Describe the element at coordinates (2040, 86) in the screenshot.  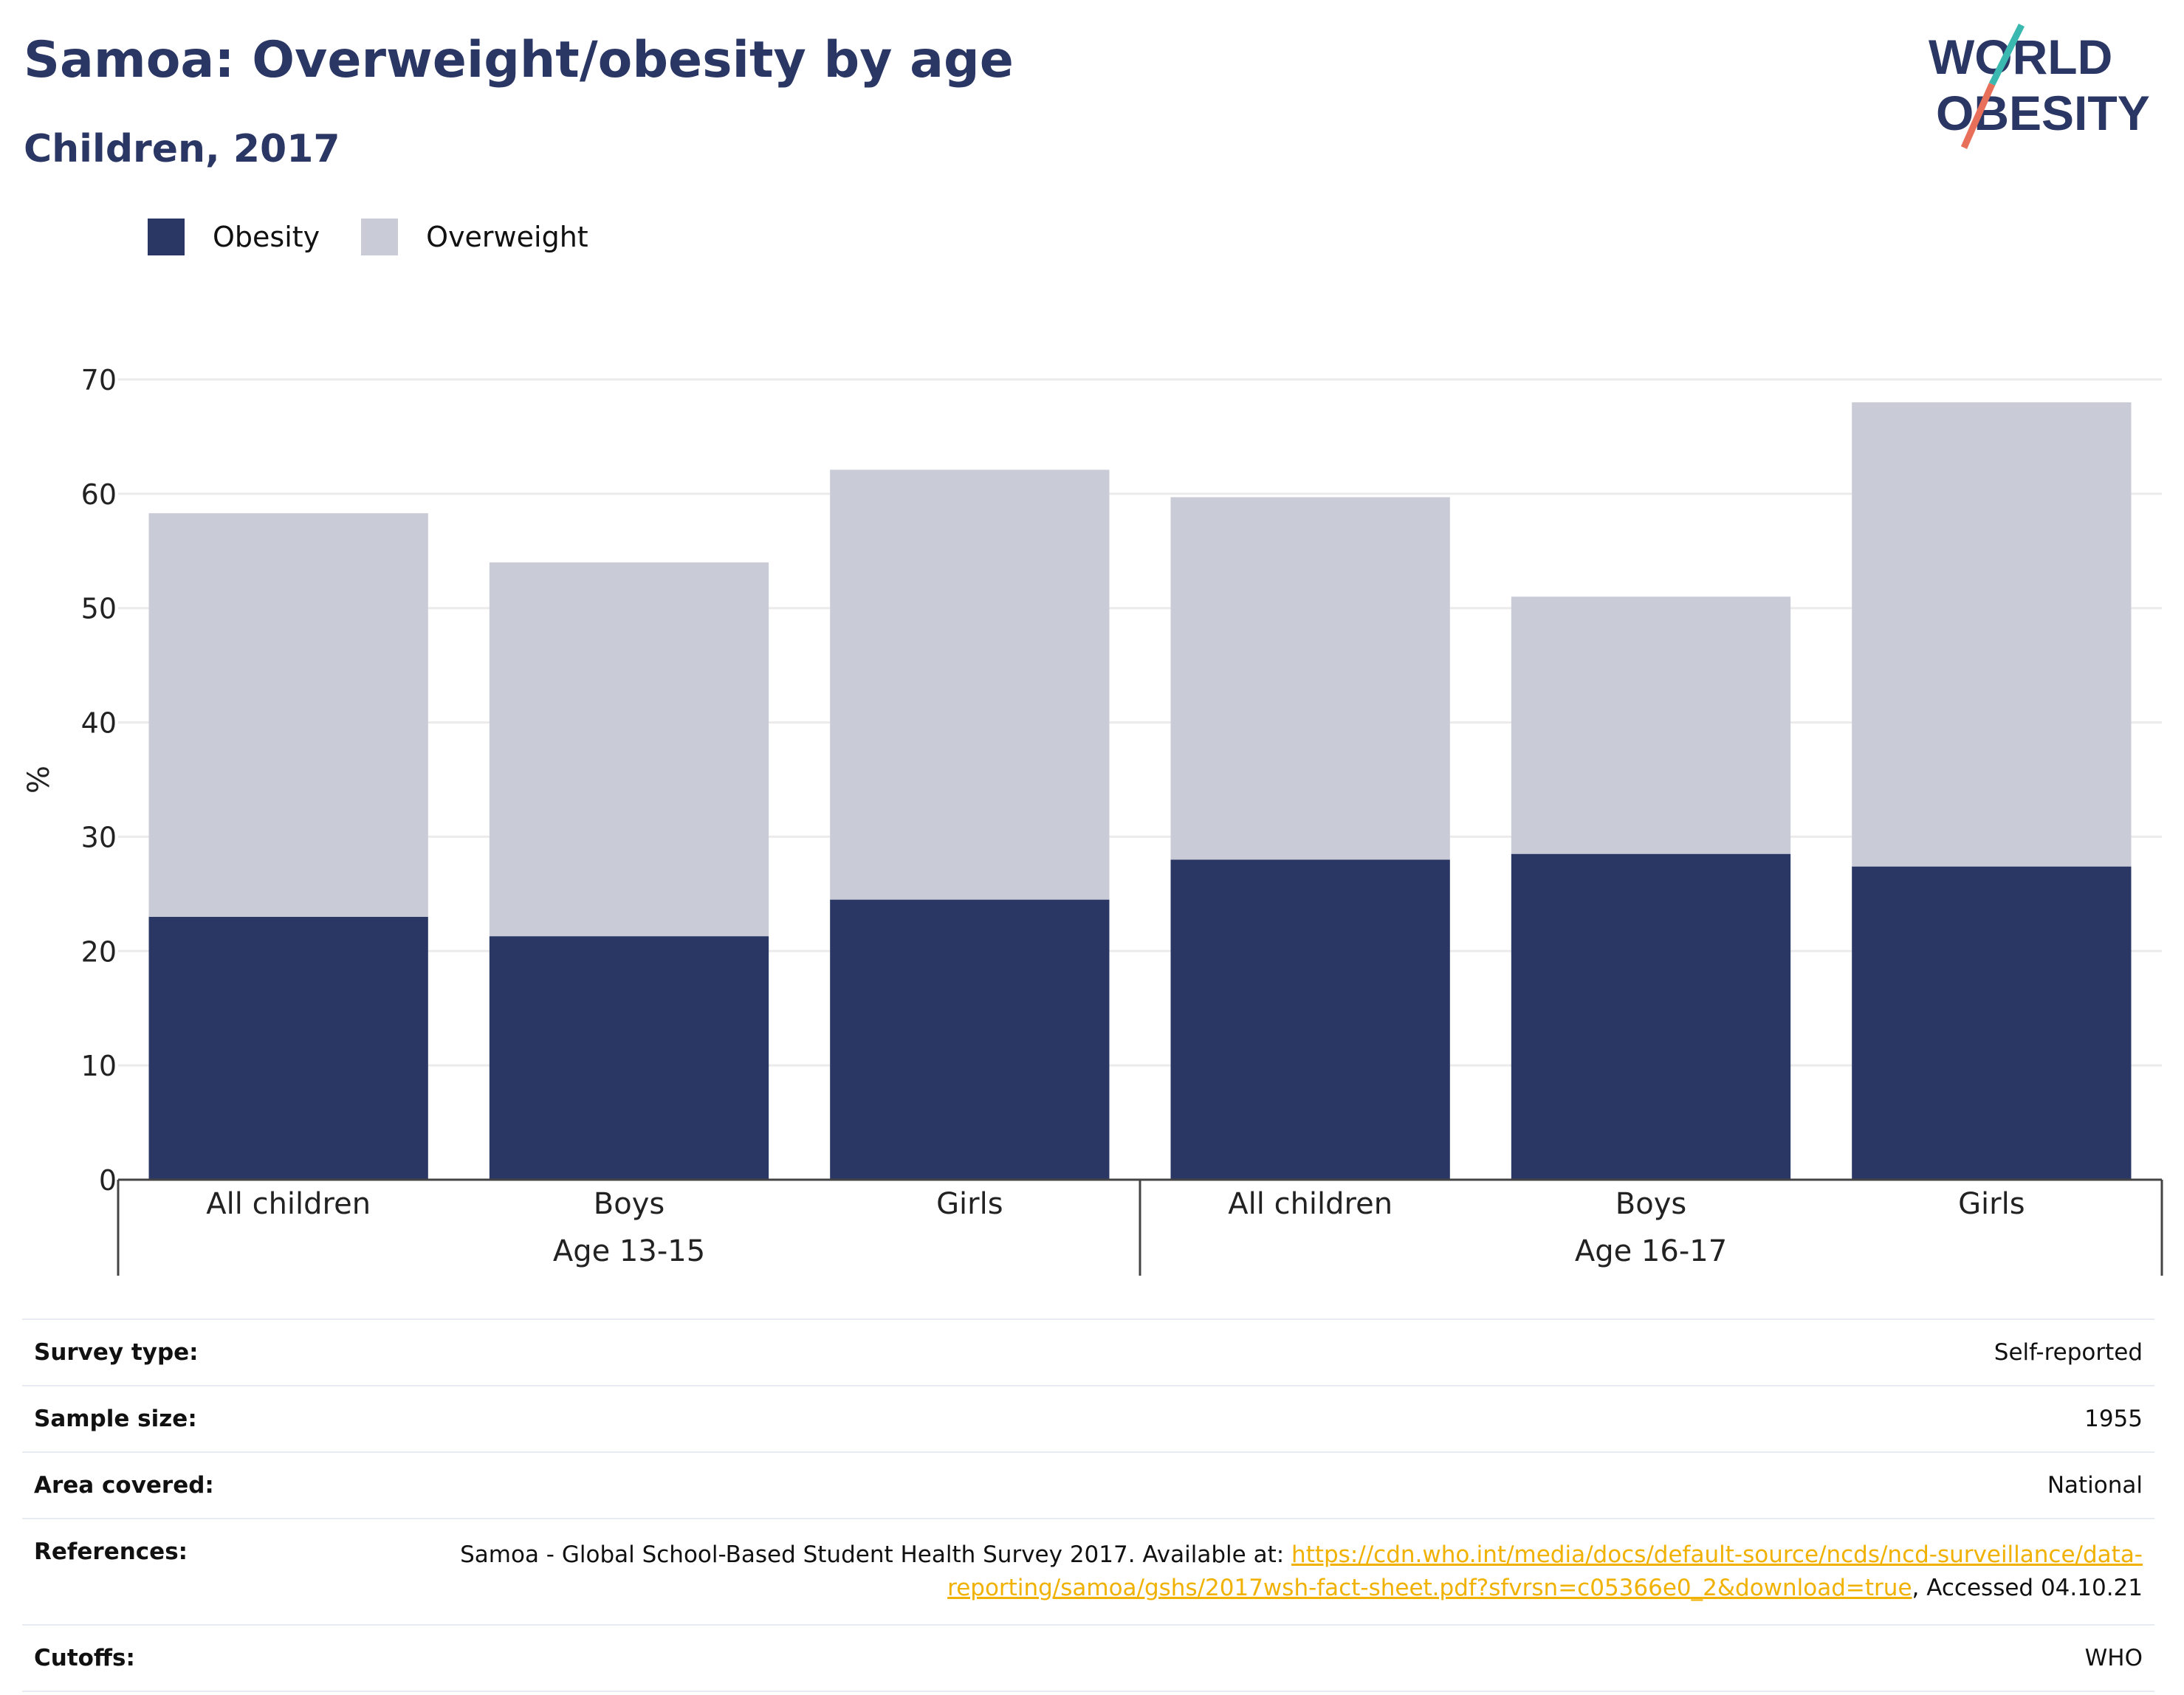
I see `world-obesity-logo: WORLD OBESITY` at that location.